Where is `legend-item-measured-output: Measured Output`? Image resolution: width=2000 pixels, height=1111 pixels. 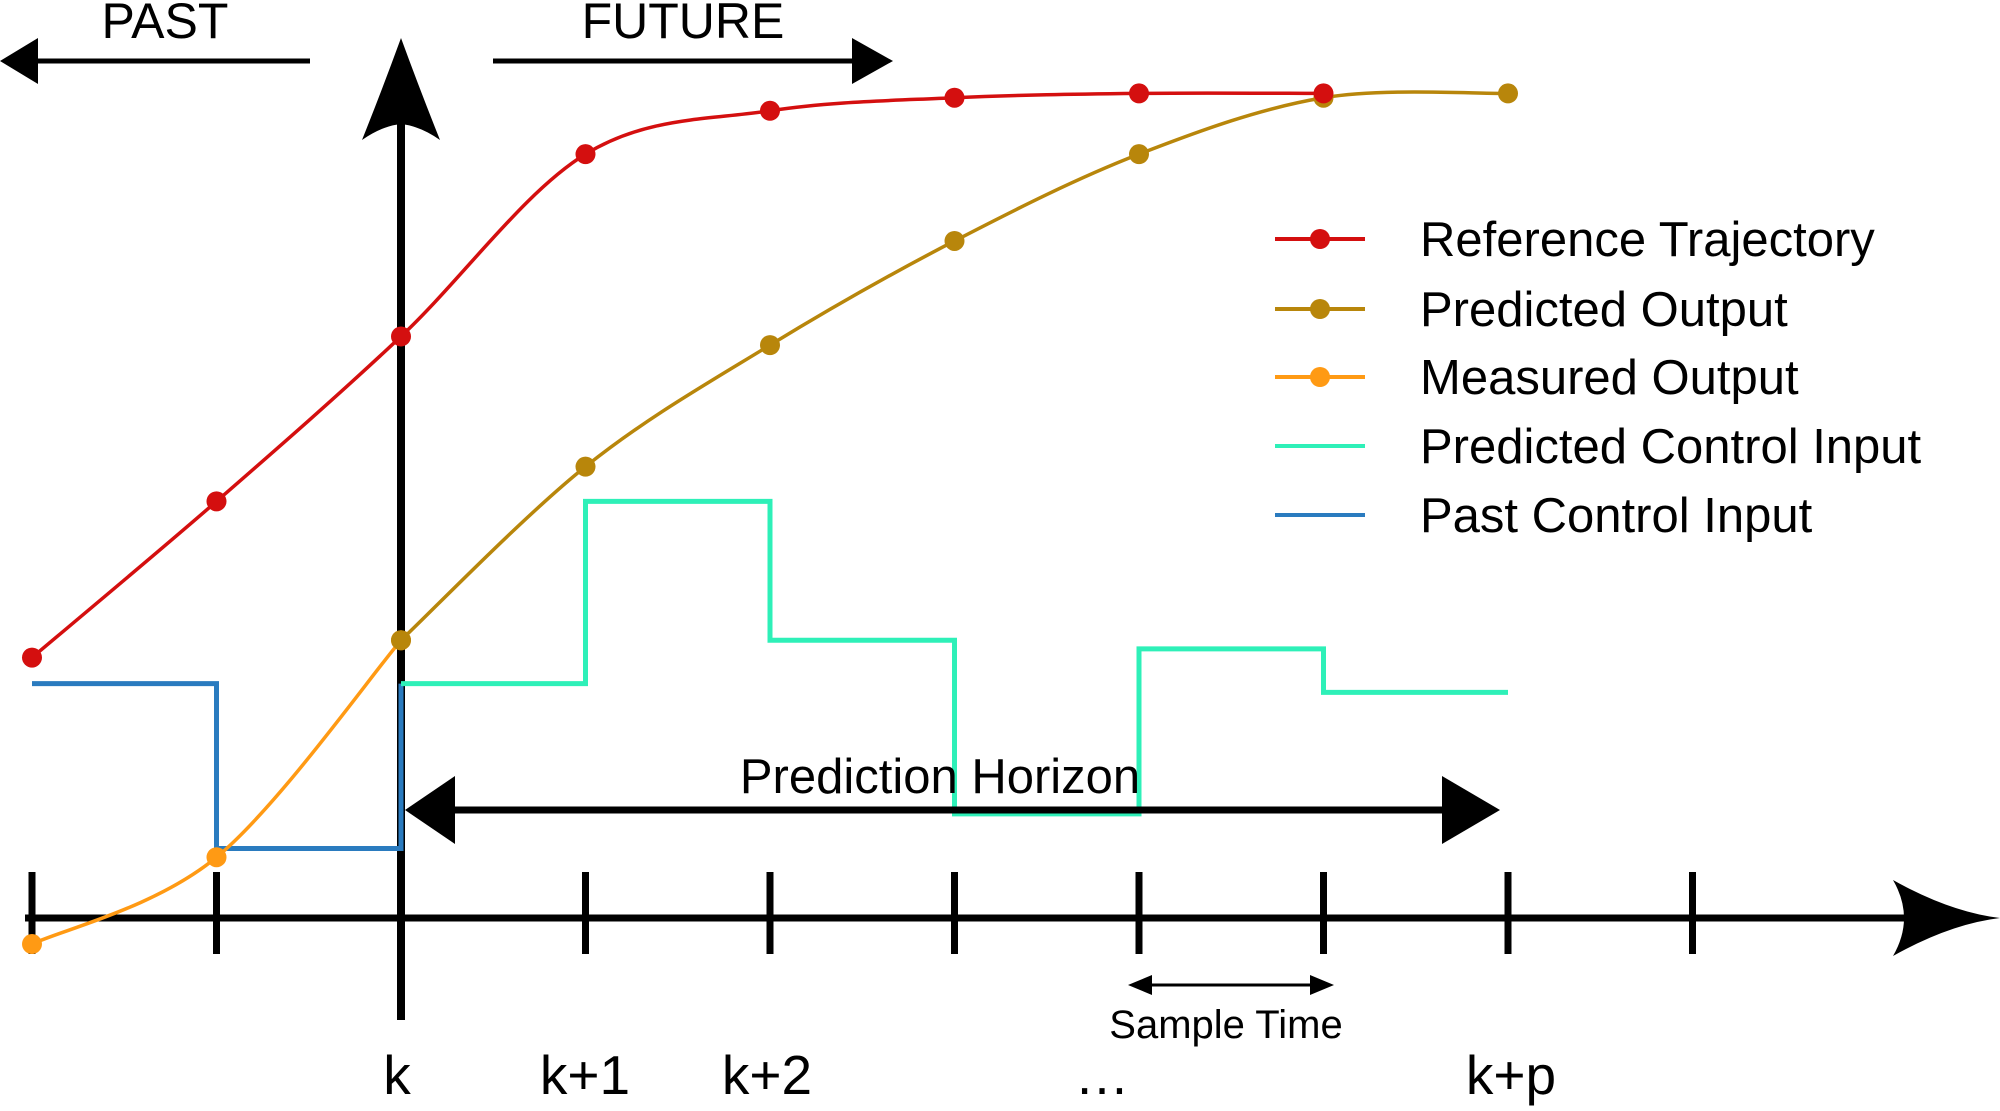
legend-item-measured-output: Measured Output is located at coordinates (1537, 378).